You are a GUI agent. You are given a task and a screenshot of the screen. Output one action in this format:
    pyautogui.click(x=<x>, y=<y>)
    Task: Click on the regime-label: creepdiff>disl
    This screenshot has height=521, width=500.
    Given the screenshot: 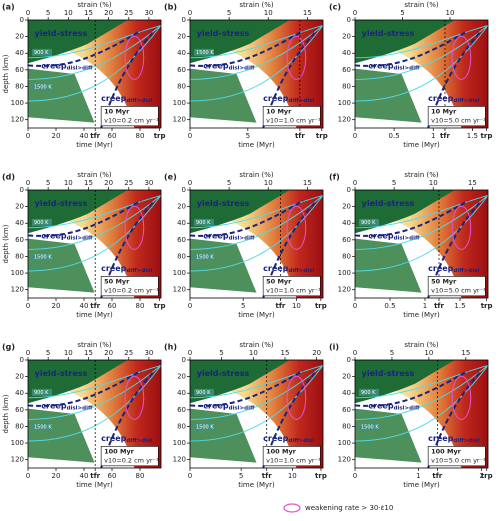 What is the action you would take?
    pyautogui.click(x=126, y=268)
    